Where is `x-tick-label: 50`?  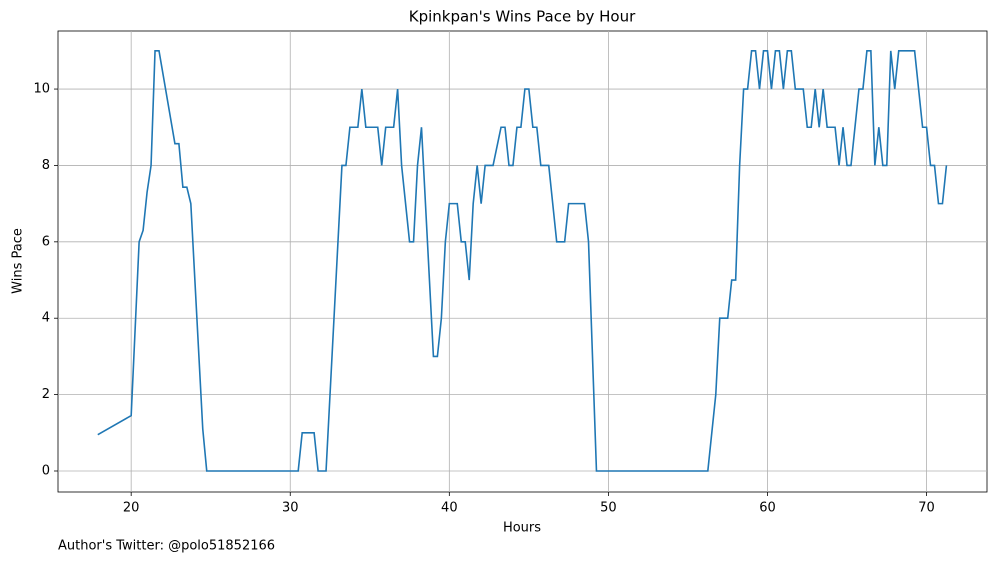 x-tick-label: 50 is located at coordinates (608, 508).